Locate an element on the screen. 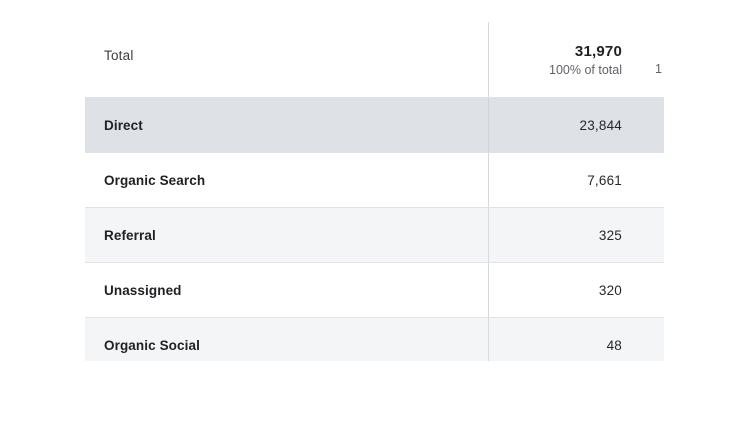 The width and height of the screenshot is (747, 431). total-percent-of-total: 100% of total is located at coordinates (585, 69).